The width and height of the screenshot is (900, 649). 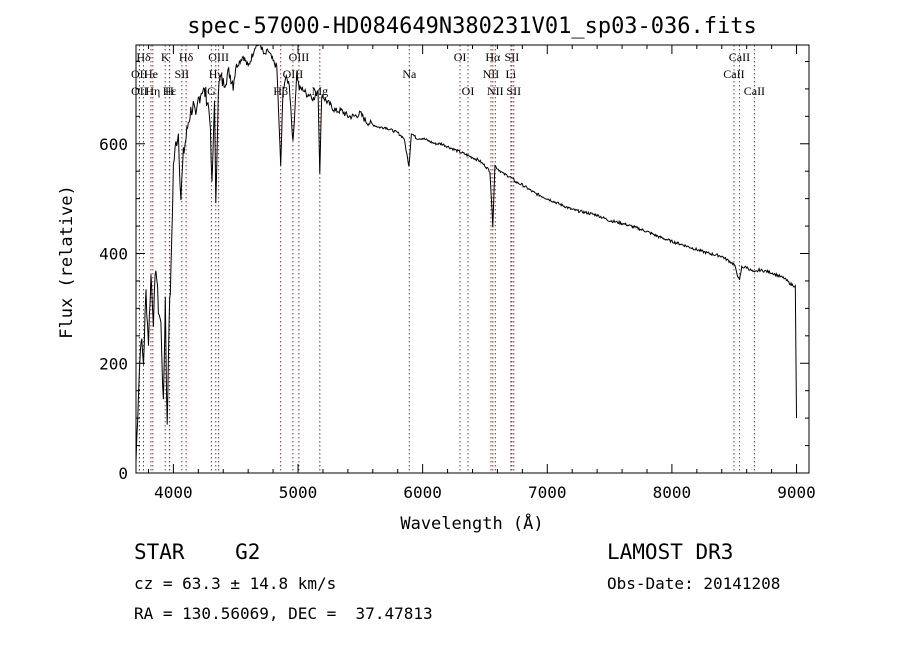 I want to click on line-marker-label: Na, so click(x=409, y=74).